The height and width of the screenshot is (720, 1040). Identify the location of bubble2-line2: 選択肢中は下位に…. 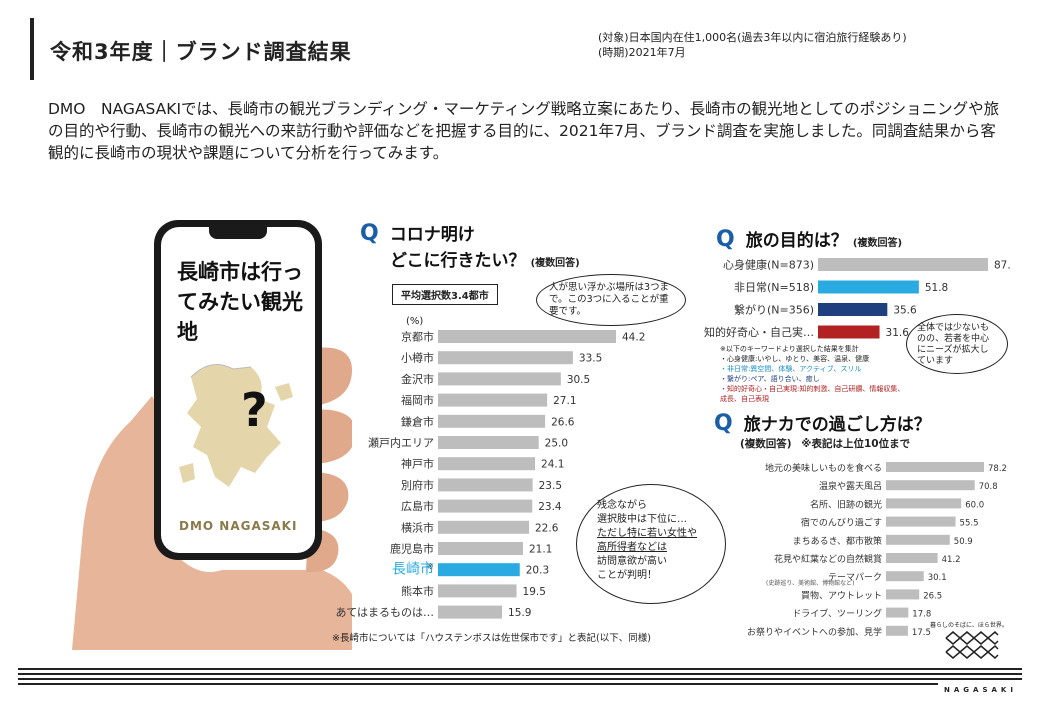
(642, 519).